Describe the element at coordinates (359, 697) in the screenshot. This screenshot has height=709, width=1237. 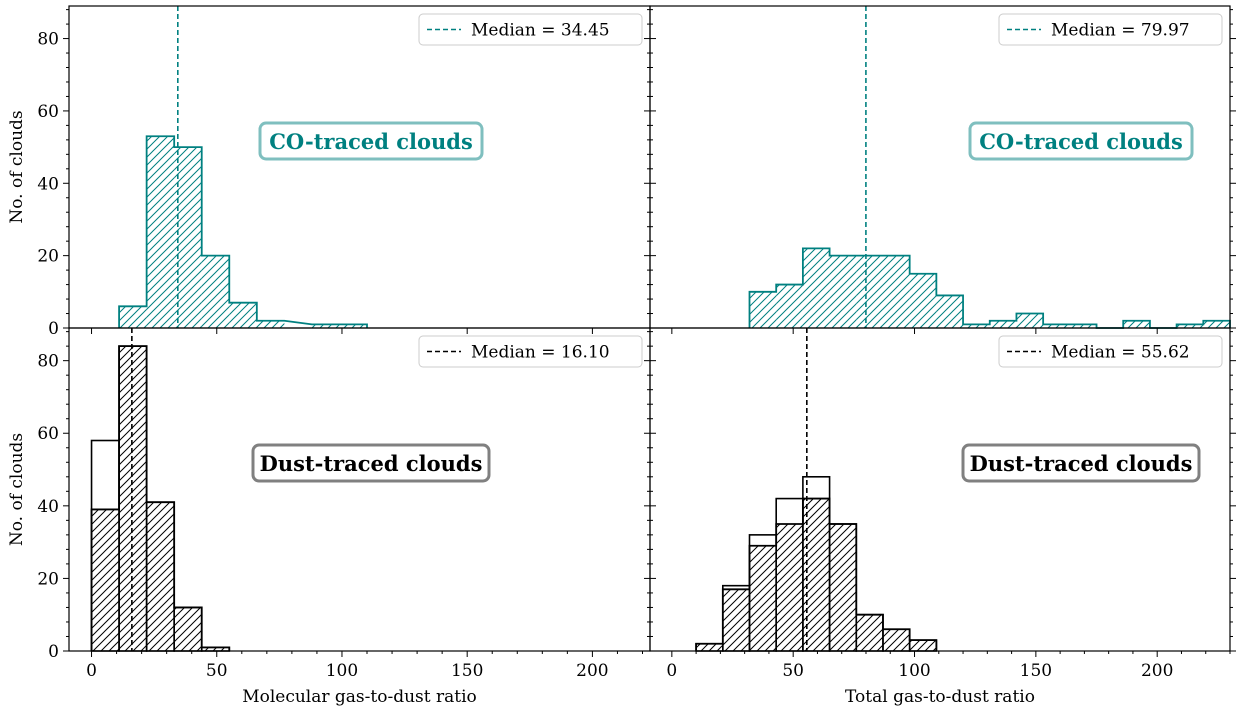
I see `x-axis-label: Molecular gas-to-dust ratio` at that location.